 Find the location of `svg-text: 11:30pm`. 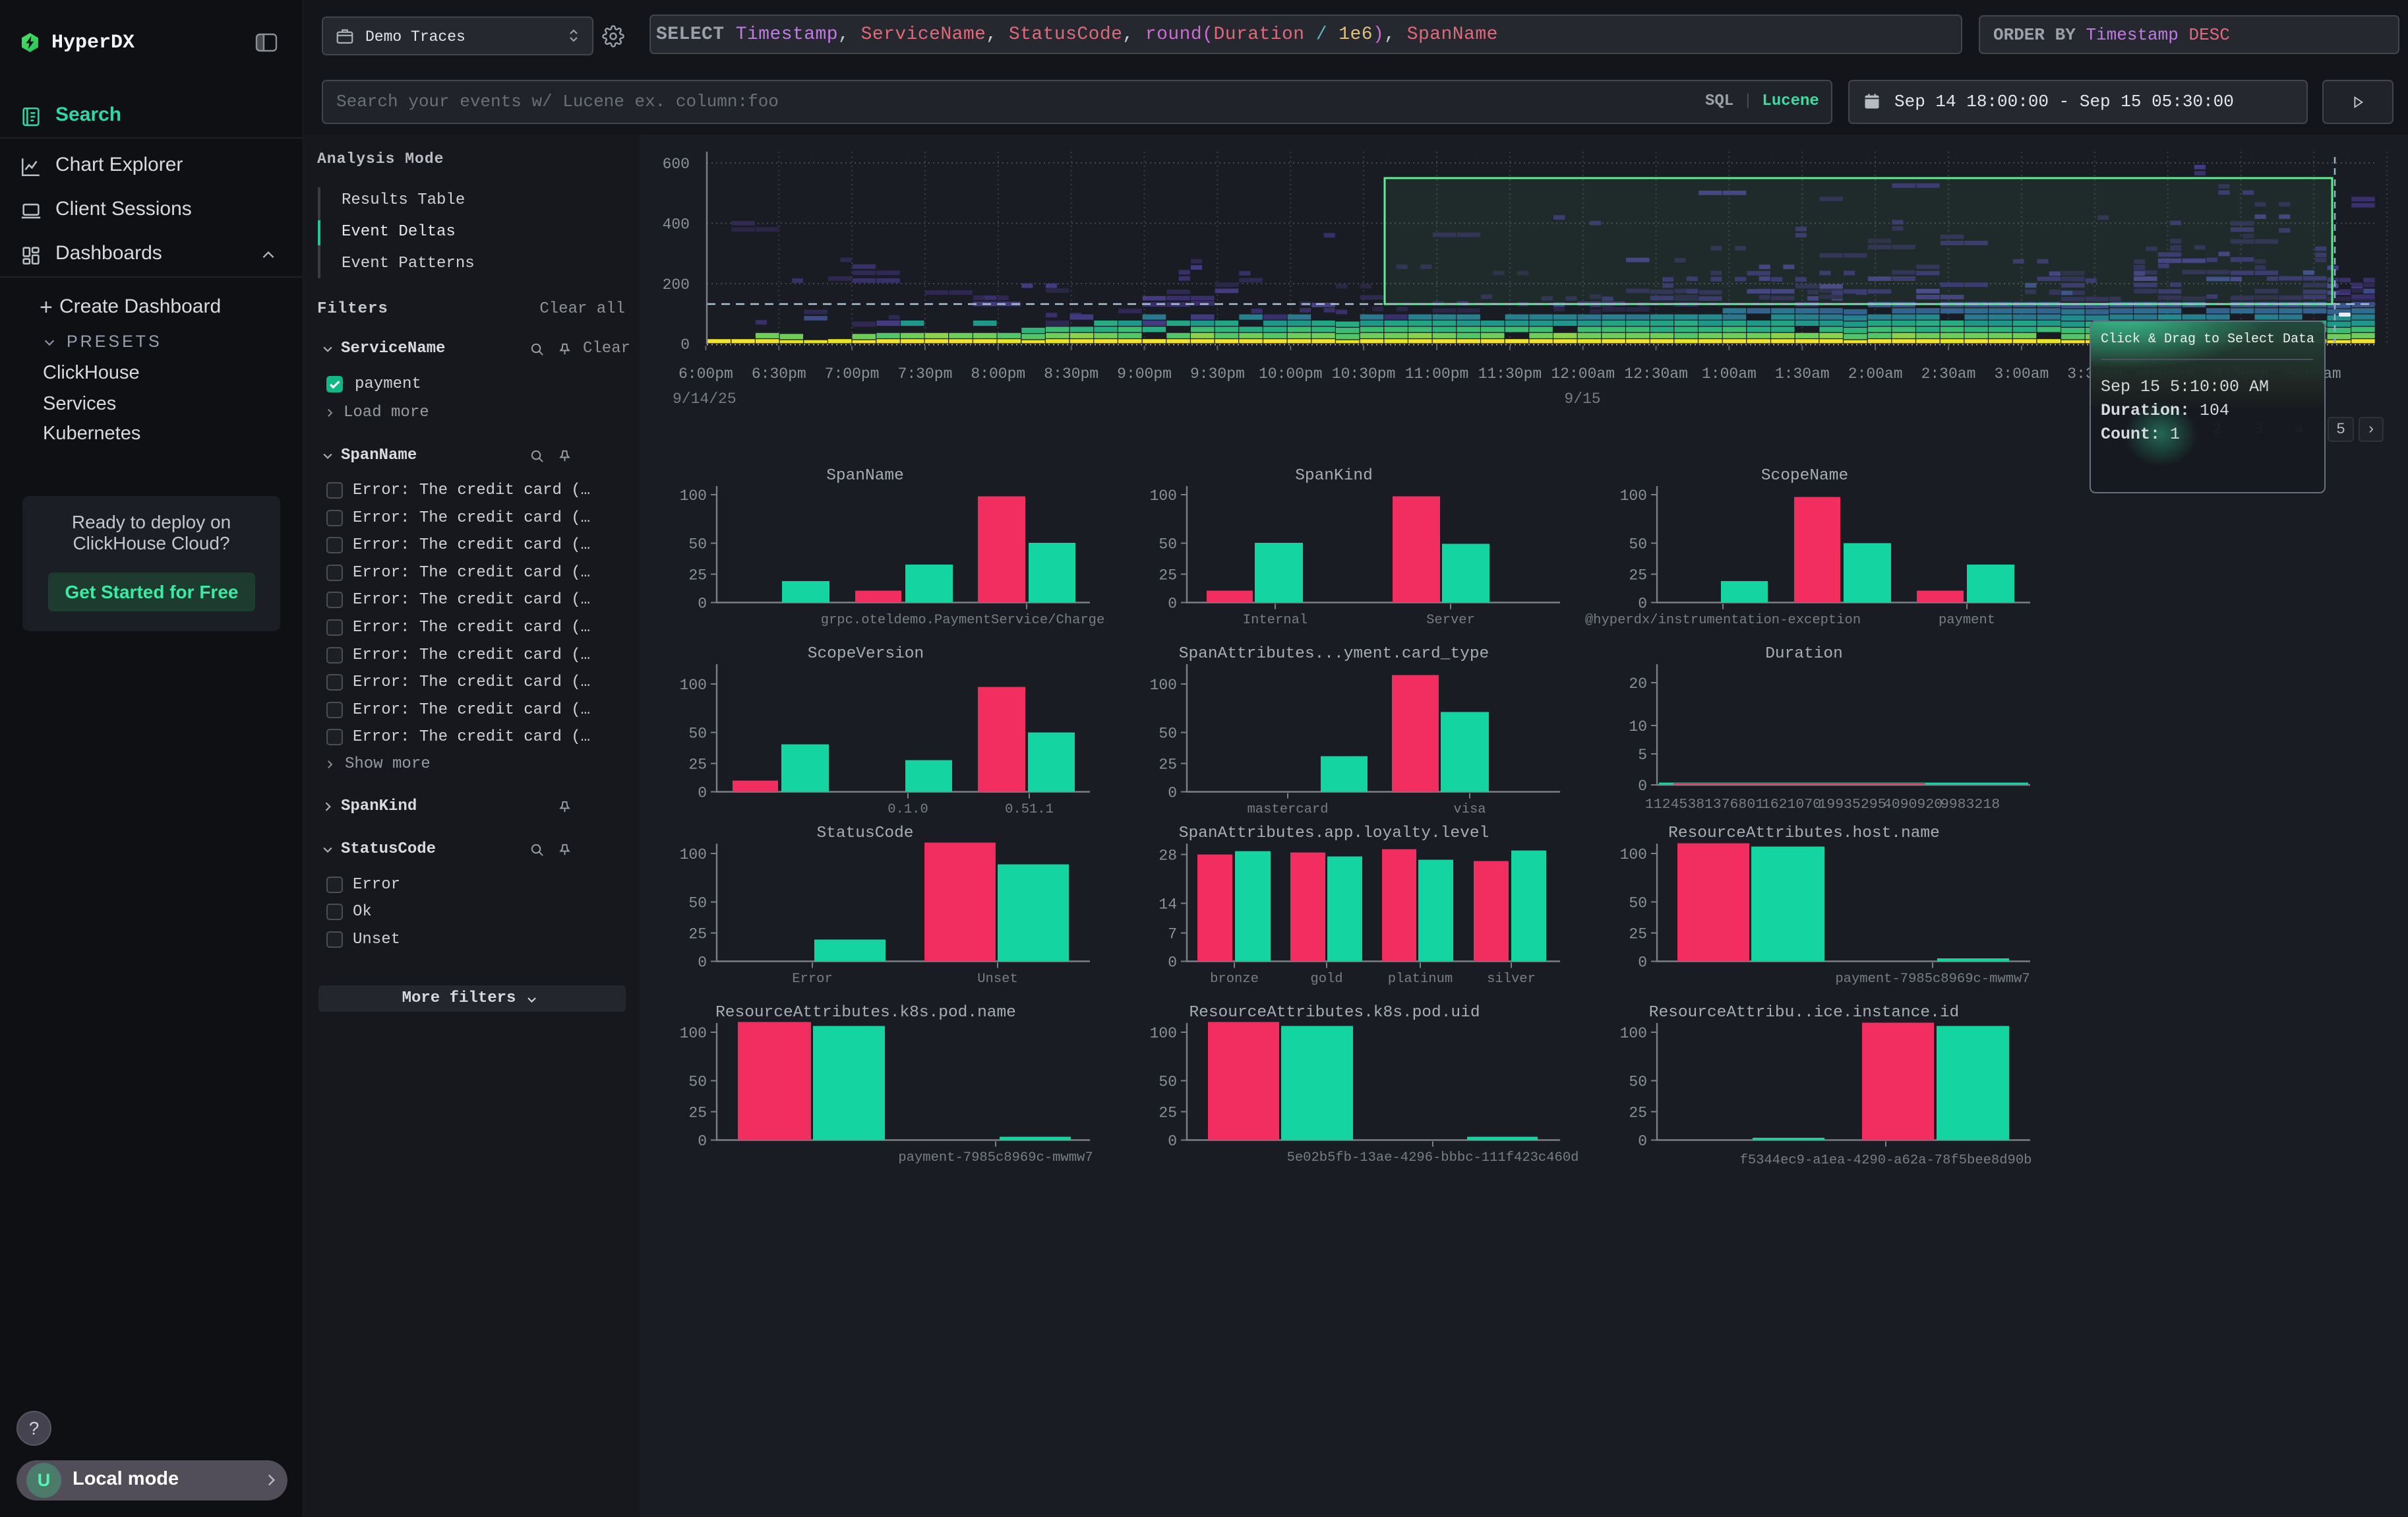

svg-text: 11:30pm is located at coordinates (1510, 374).